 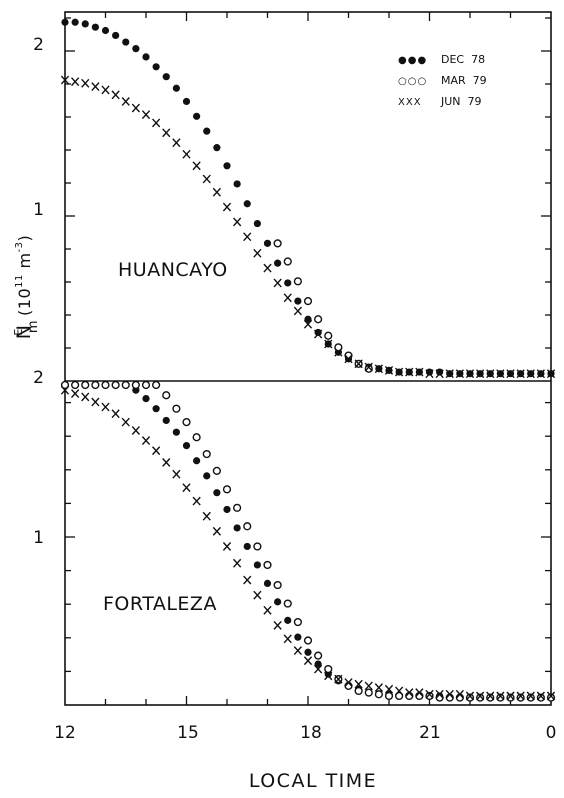 I want to click on x-tick-label-15: 15, so click(x=188, y=733).